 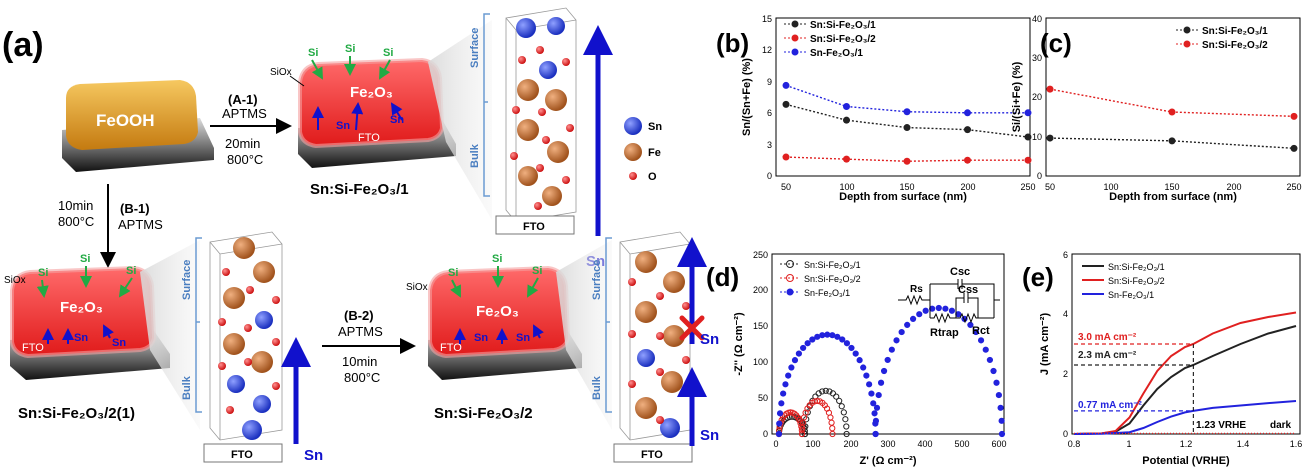 What do you see at coordinates (1185, 444) in the screenshot?
I see `x-ticks-e: 0.8 1 1.2 1.4 1.6` at bounding box center [1185, 444].